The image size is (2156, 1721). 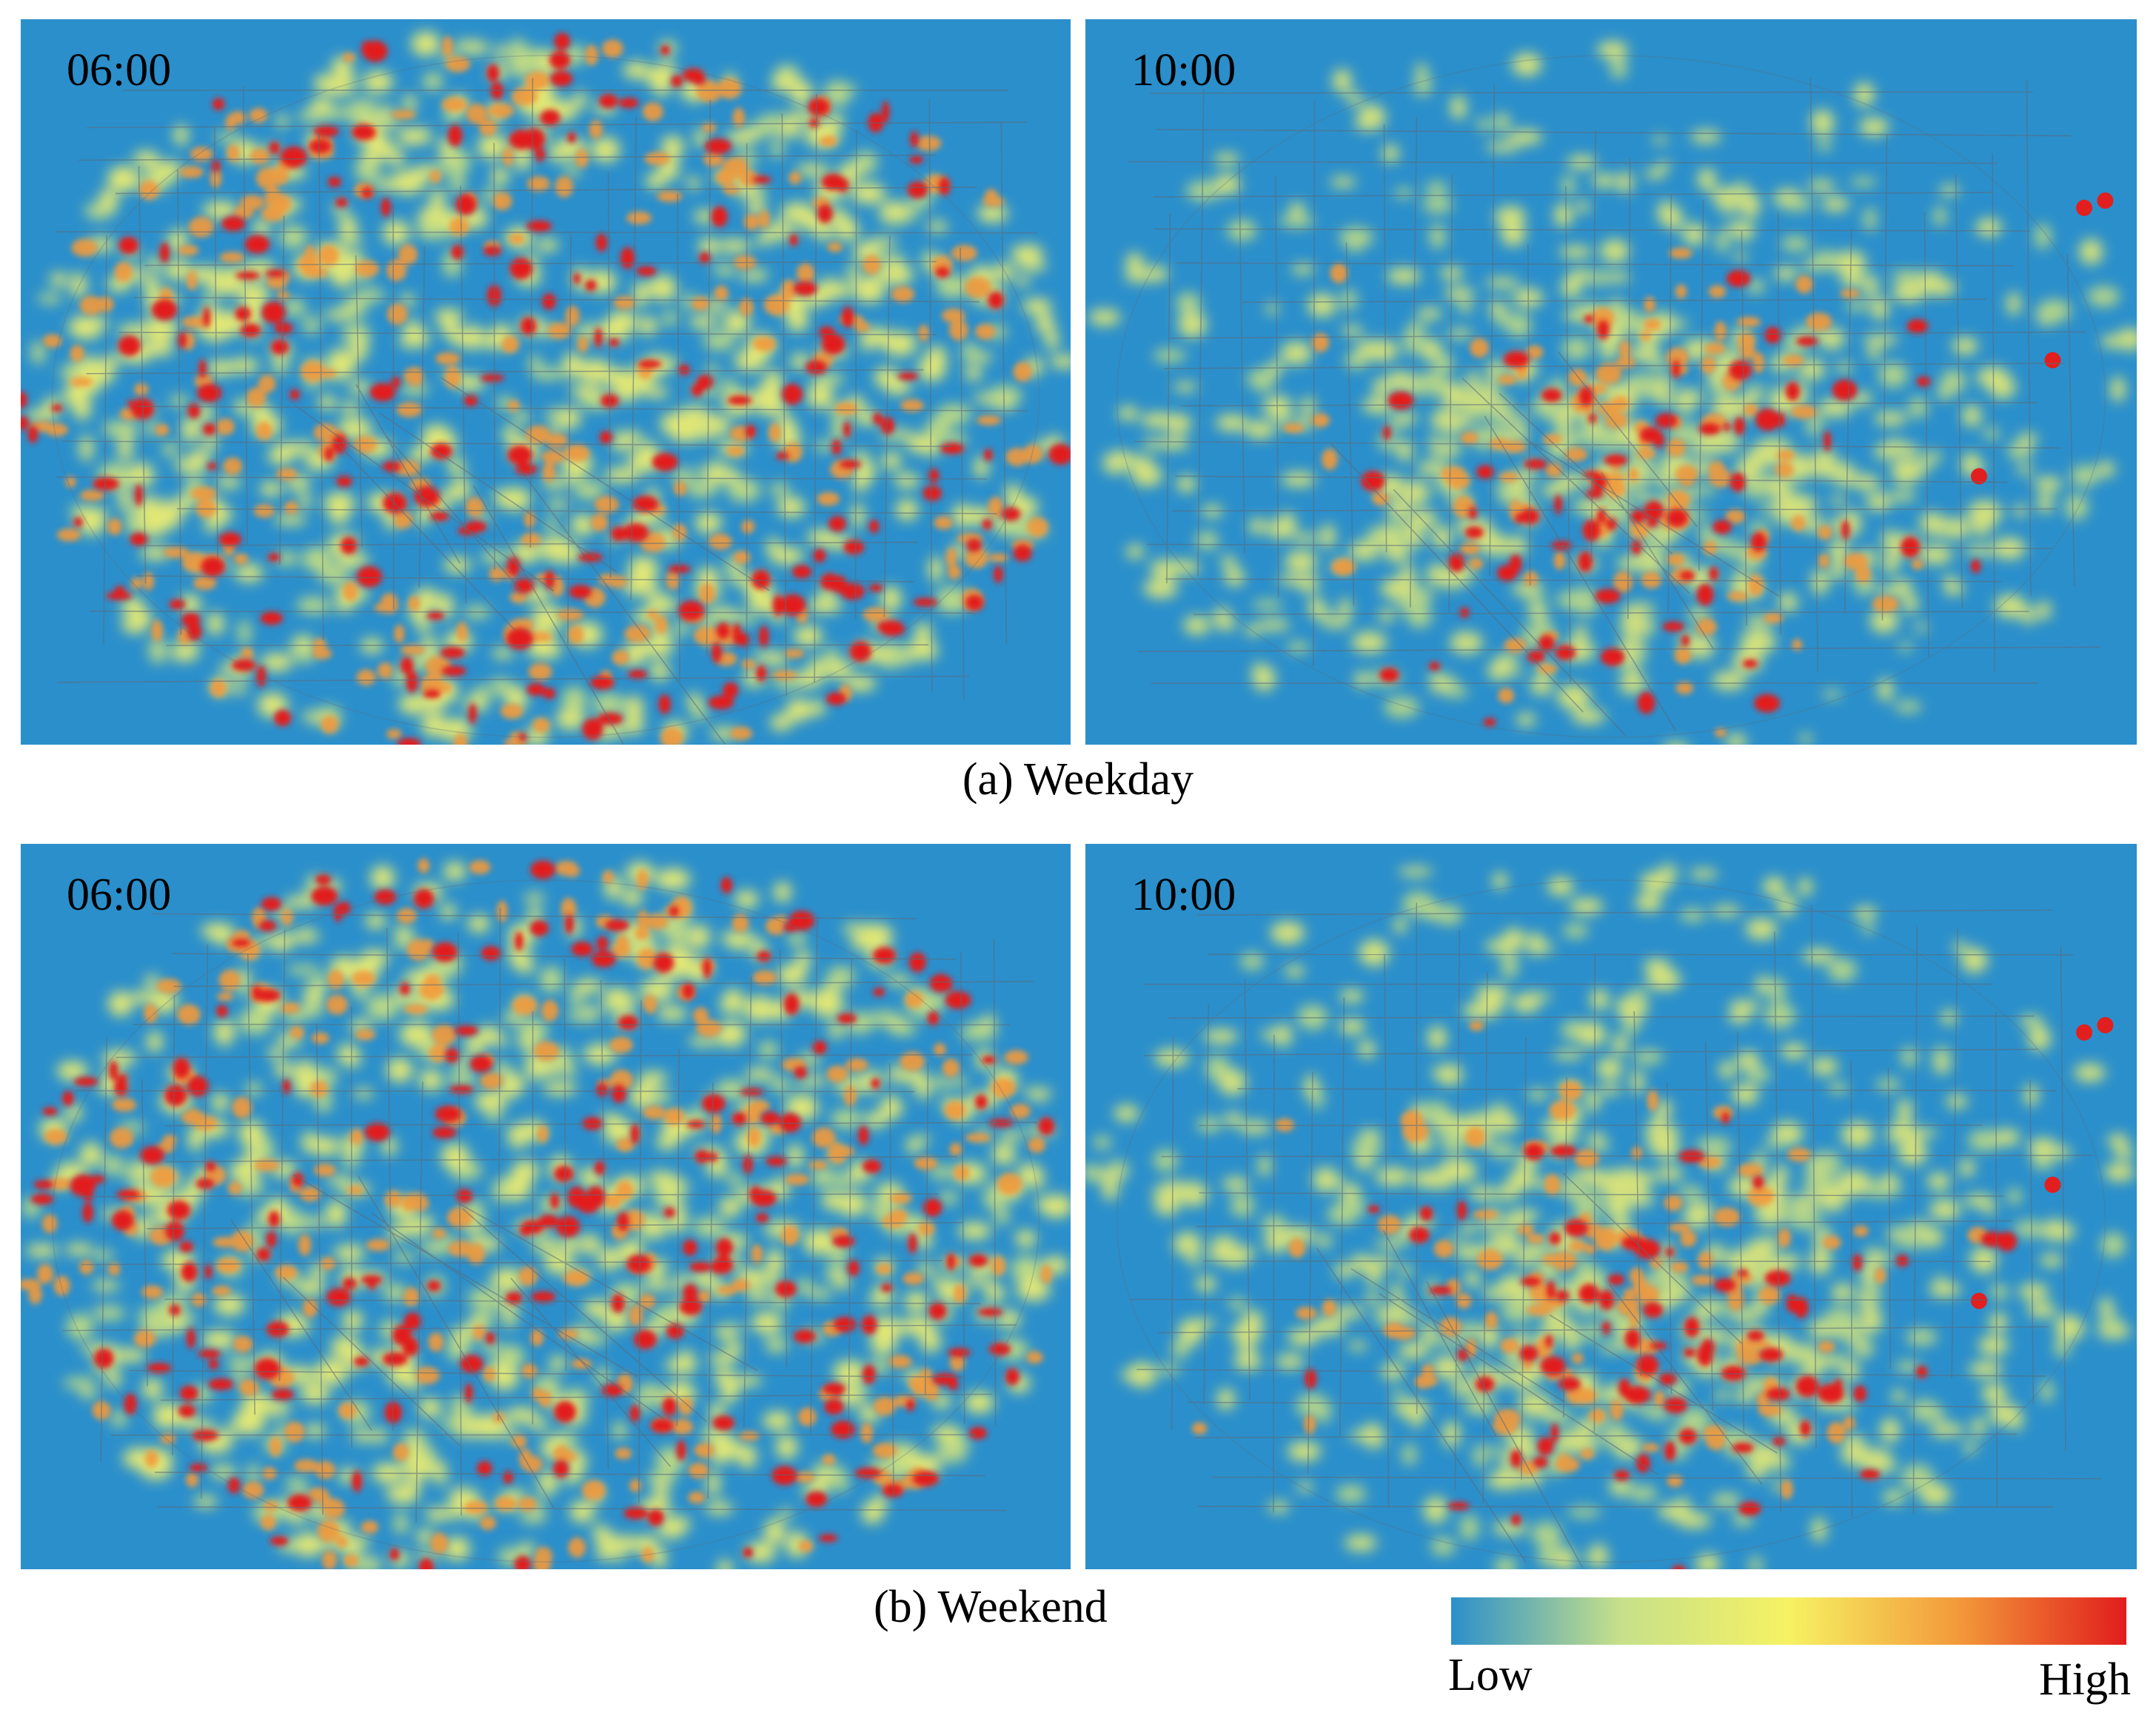 What do you see at coordinates (2085, 1680) in the screenshot?
I see `legend-label-high: High` at bounding box center [2085, 1680].